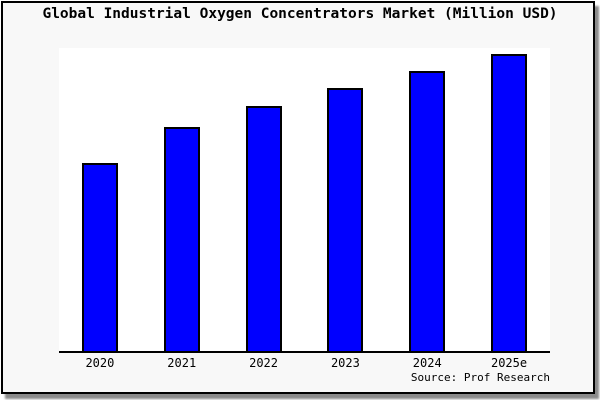 The image size is (600, 400). I want to click on bar-cell-2020, so click(100, 199).